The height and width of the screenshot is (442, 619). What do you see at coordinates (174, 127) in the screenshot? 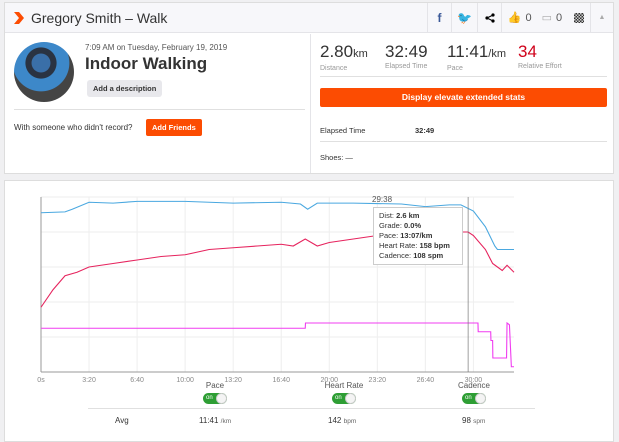
I see `add-friends-button: Add Friends` at bounding box center [174, 127].